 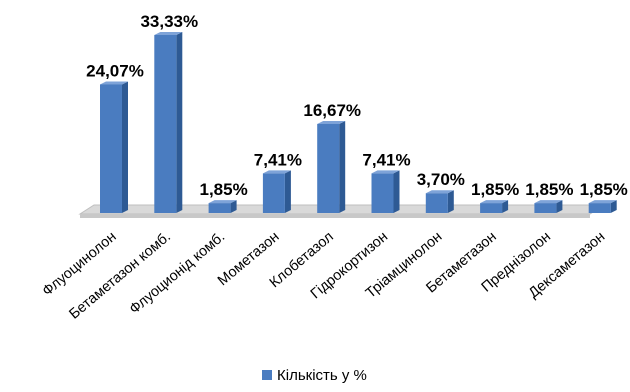 I want to click on data-label: 33,33%, so click(x=169, y=21).